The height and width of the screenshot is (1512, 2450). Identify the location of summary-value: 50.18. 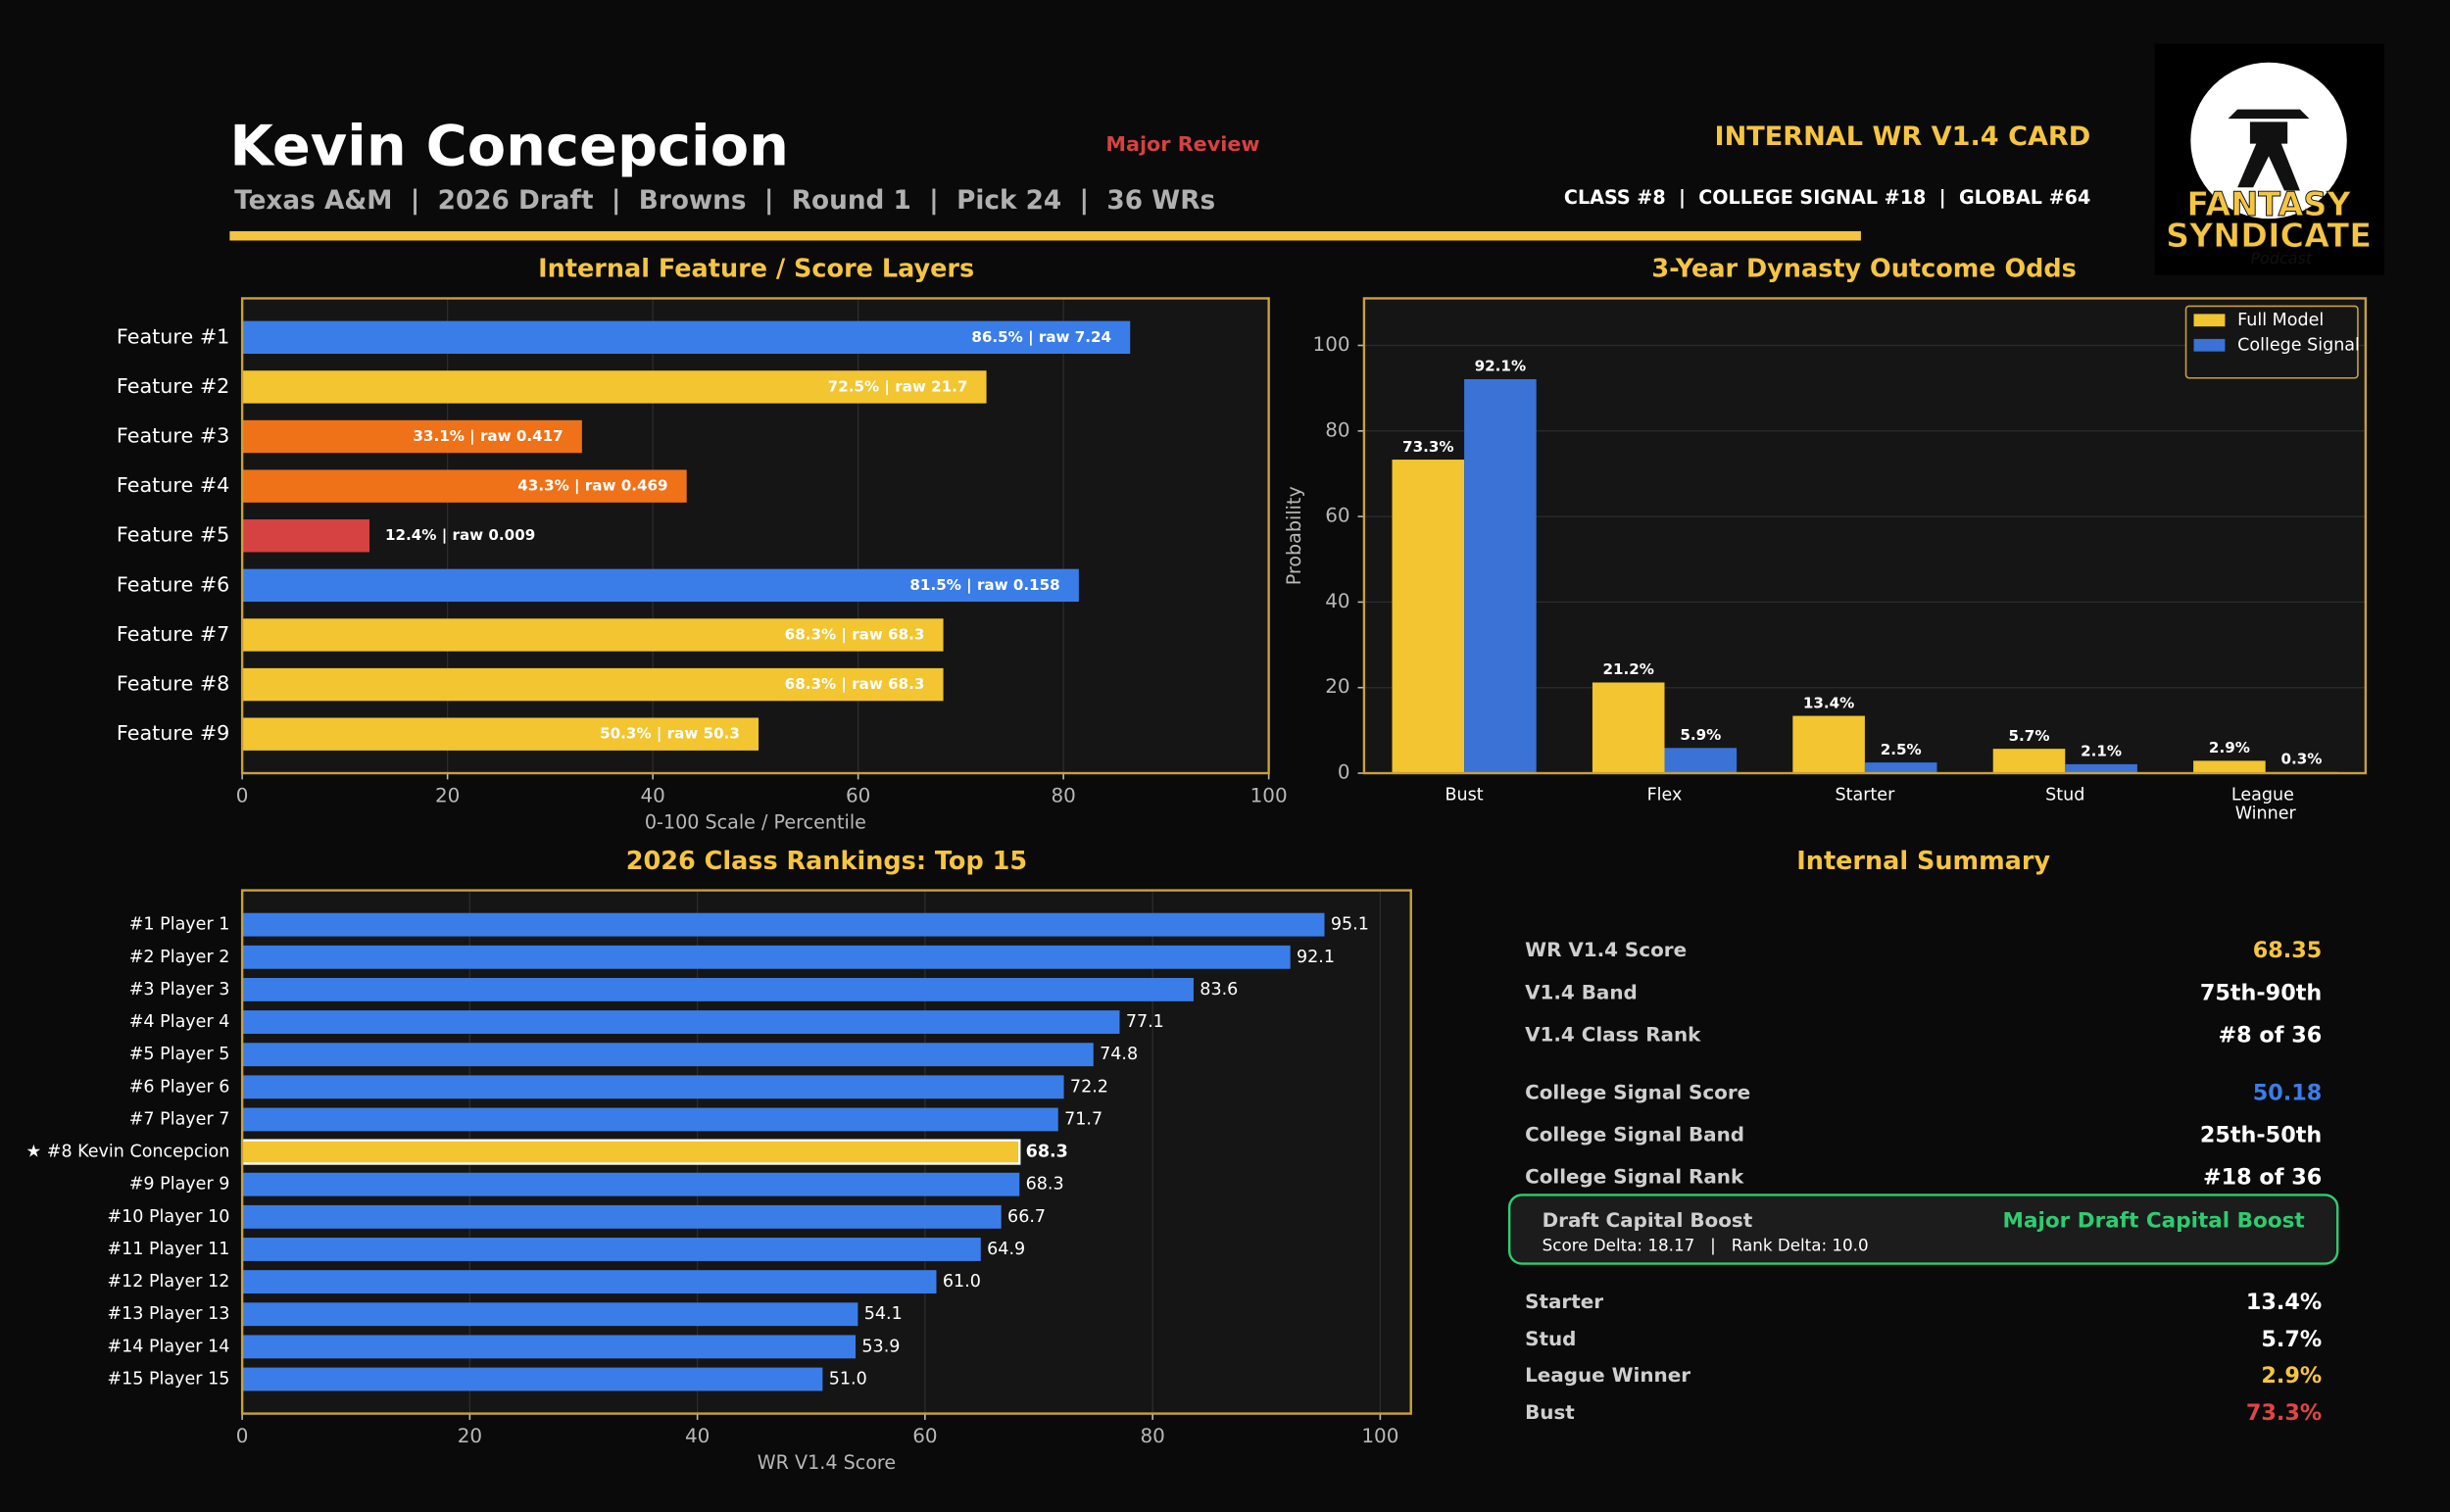
(2288, 1092).